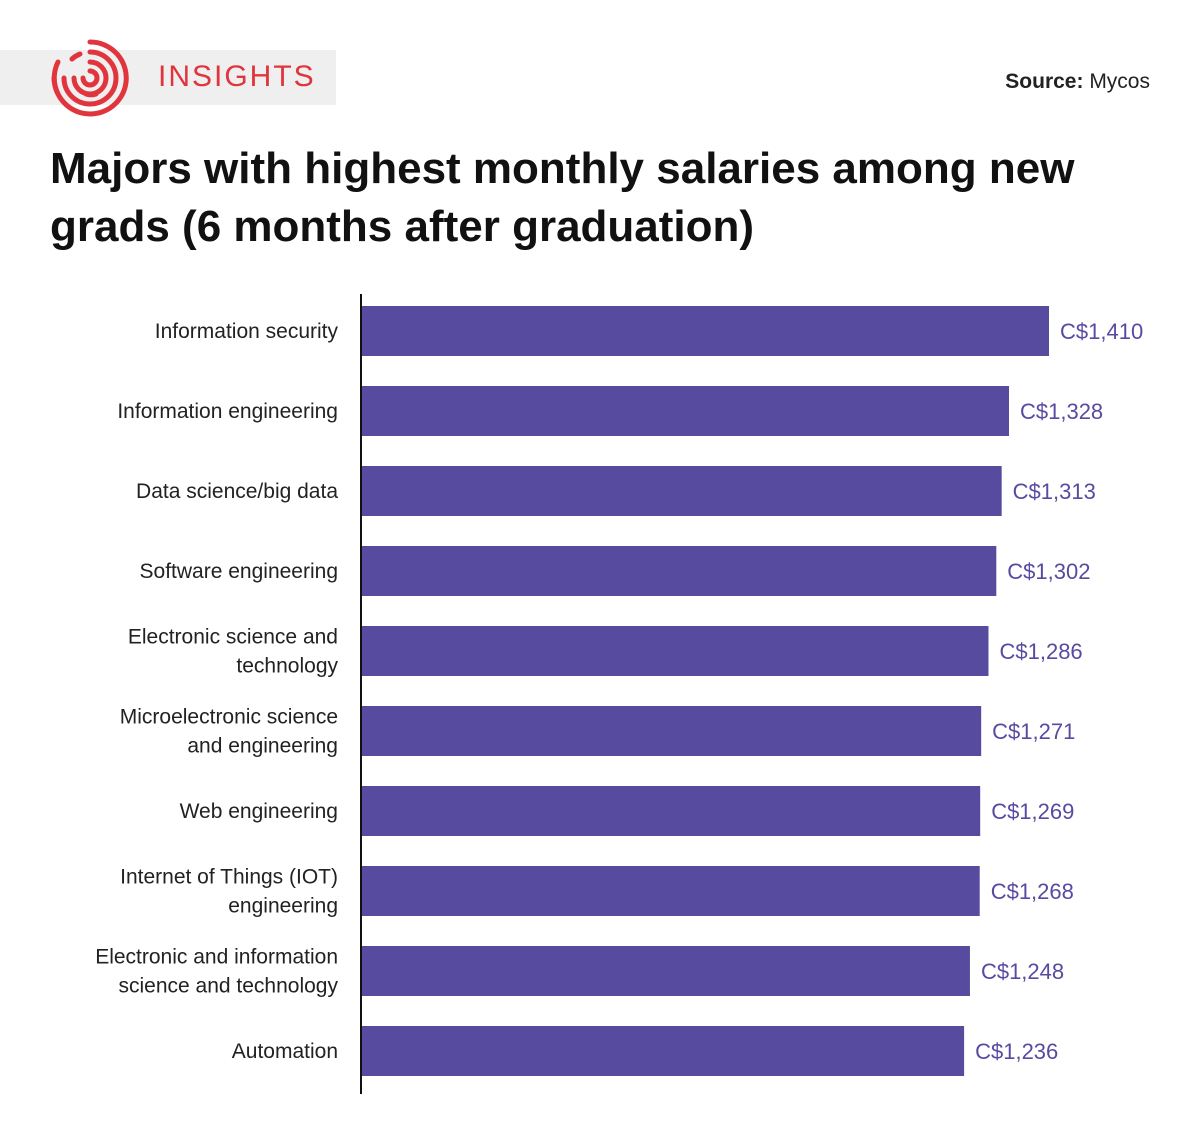 The height and width of the screenshot is (1126, 1200). What do you see at coordinates (259, 811) in the screenshot?
I see `category-label: Web engineering` at bounding box center [259, 811].